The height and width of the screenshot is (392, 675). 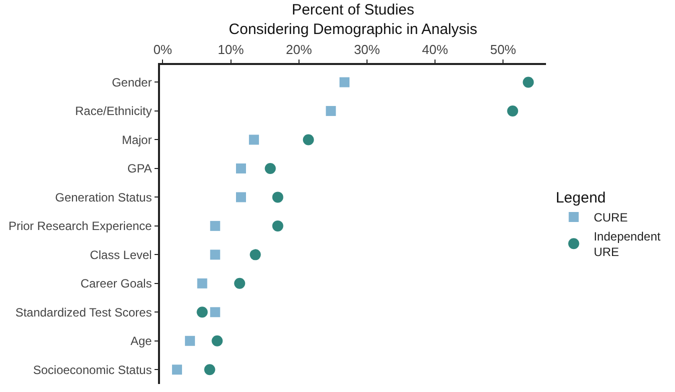 I want to click on x-tick-label: 50%, so click(x=503, y=50).